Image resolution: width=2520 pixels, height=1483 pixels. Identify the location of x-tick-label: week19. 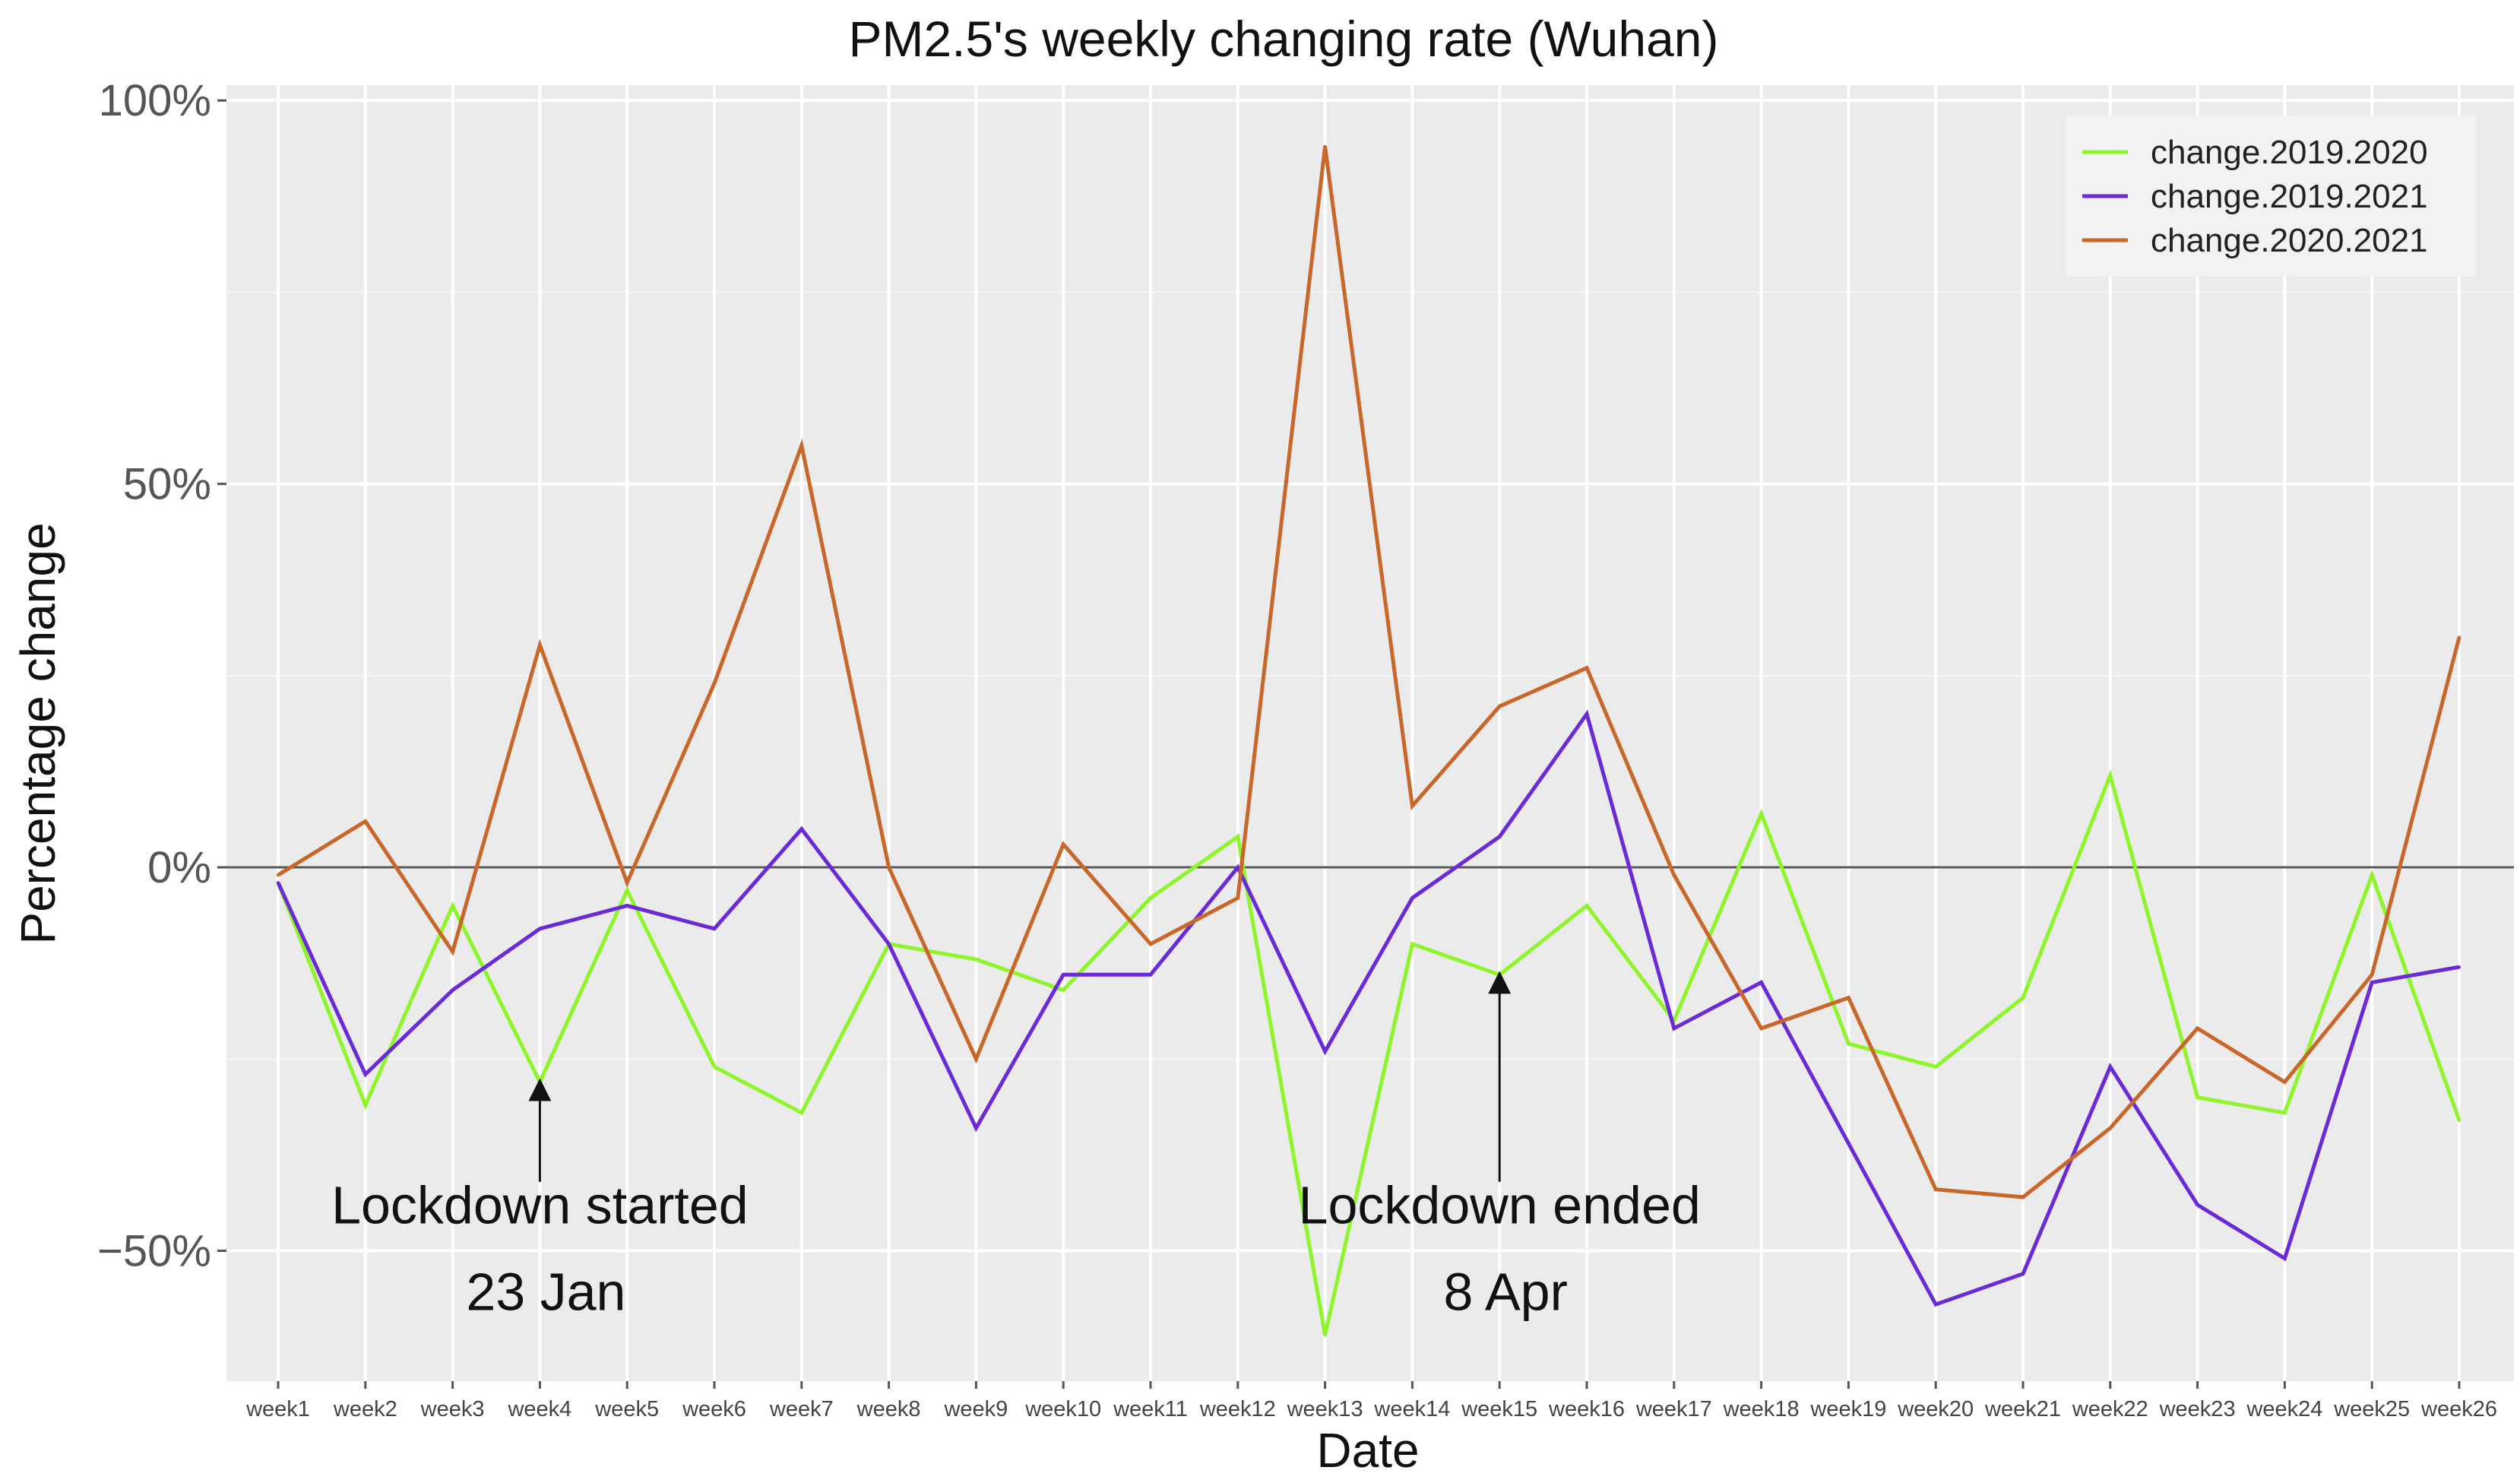
(1847, 1409).